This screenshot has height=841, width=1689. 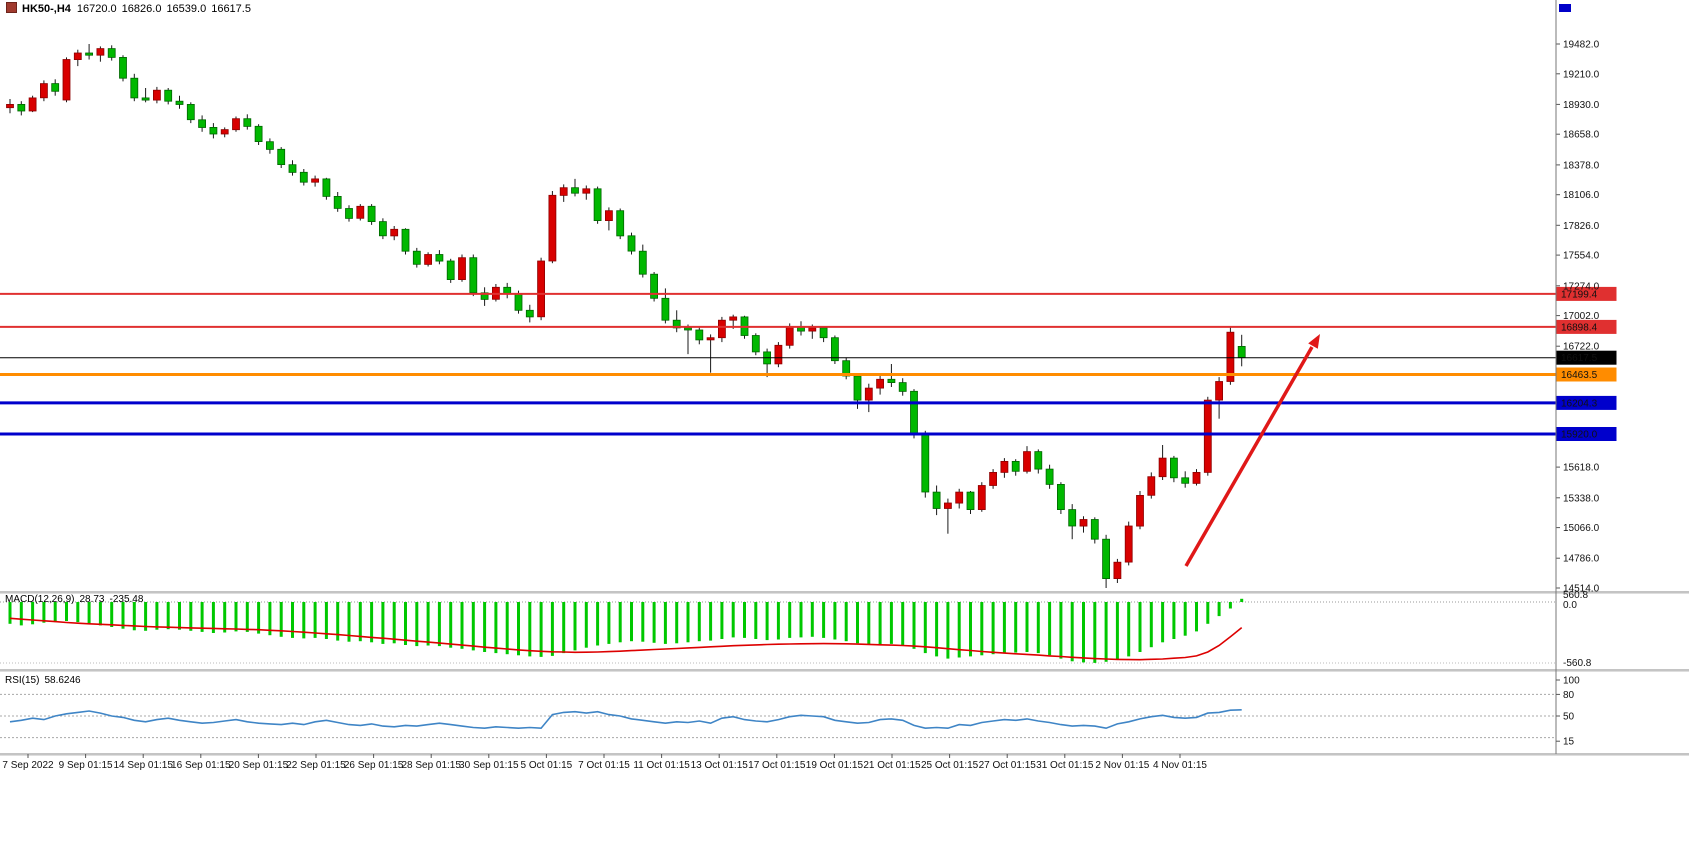 I want to click on trend-arrow-shaft, so click(x=1249, y=456).